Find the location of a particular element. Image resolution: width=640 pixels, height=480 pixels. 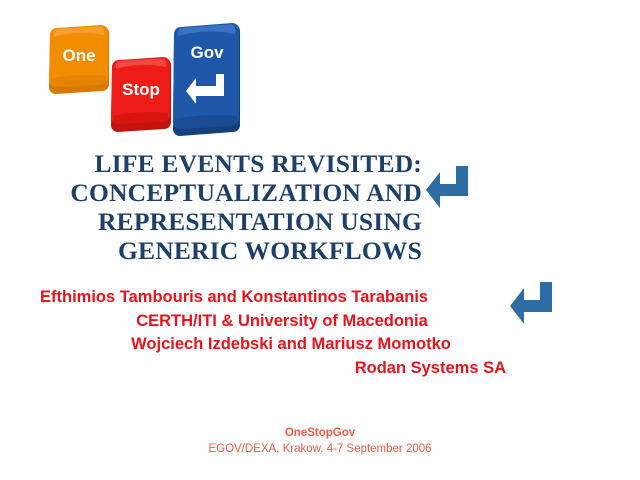

footer-project-name: OneStopGov is located at coordinates (320, 433).